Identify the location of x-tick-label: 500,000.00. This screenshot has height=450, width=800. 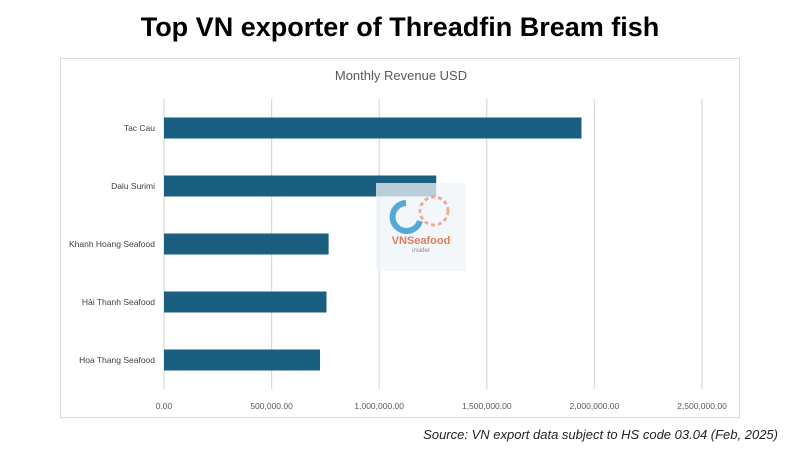
(271, 406).